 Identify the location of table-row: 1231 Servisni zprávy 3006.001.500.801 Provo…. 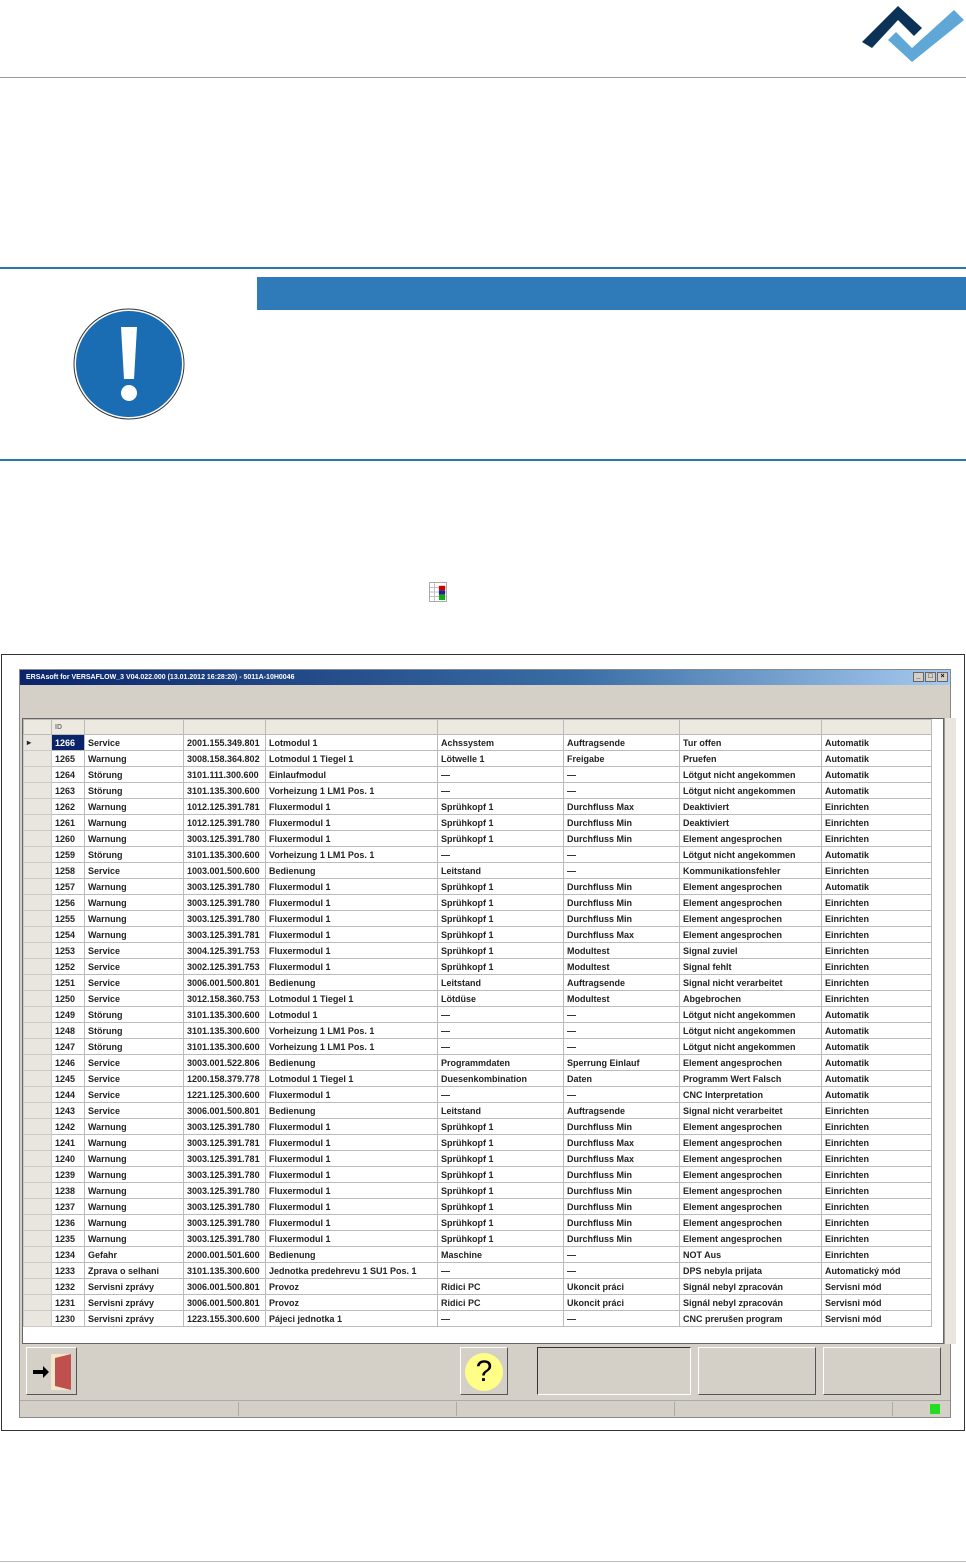
(477, 1302).